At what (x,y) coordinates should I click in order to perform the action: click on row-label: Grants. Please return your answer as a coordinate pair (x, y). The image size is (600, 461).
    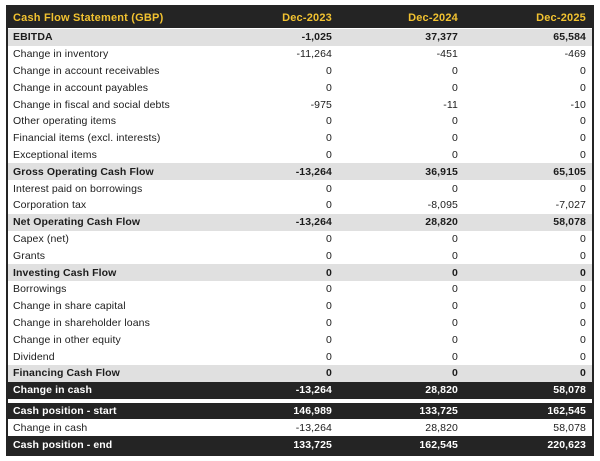
    Looking at the image, I should click on (29, 255).